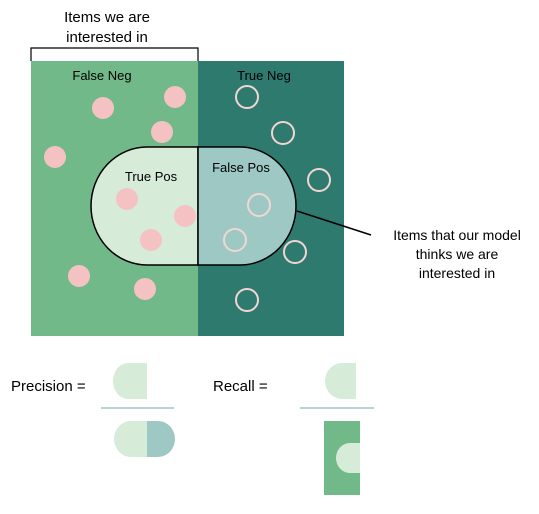  Describe the element at coordinates (114, 54) in the screenshot. I see `header-bracket` at that location.